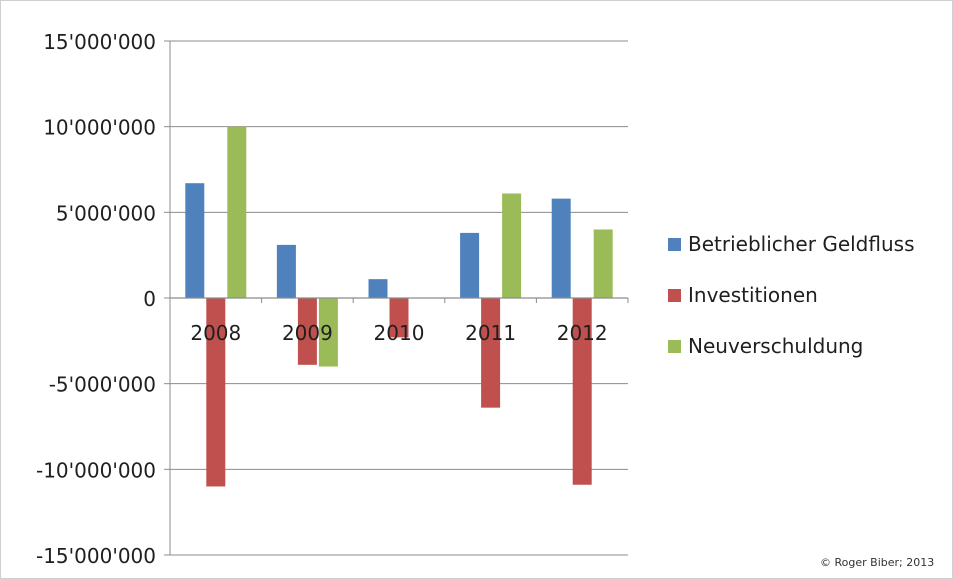  I want to click on legend-item-1: Betrieblicher Geldfluss, so click(810, 244).